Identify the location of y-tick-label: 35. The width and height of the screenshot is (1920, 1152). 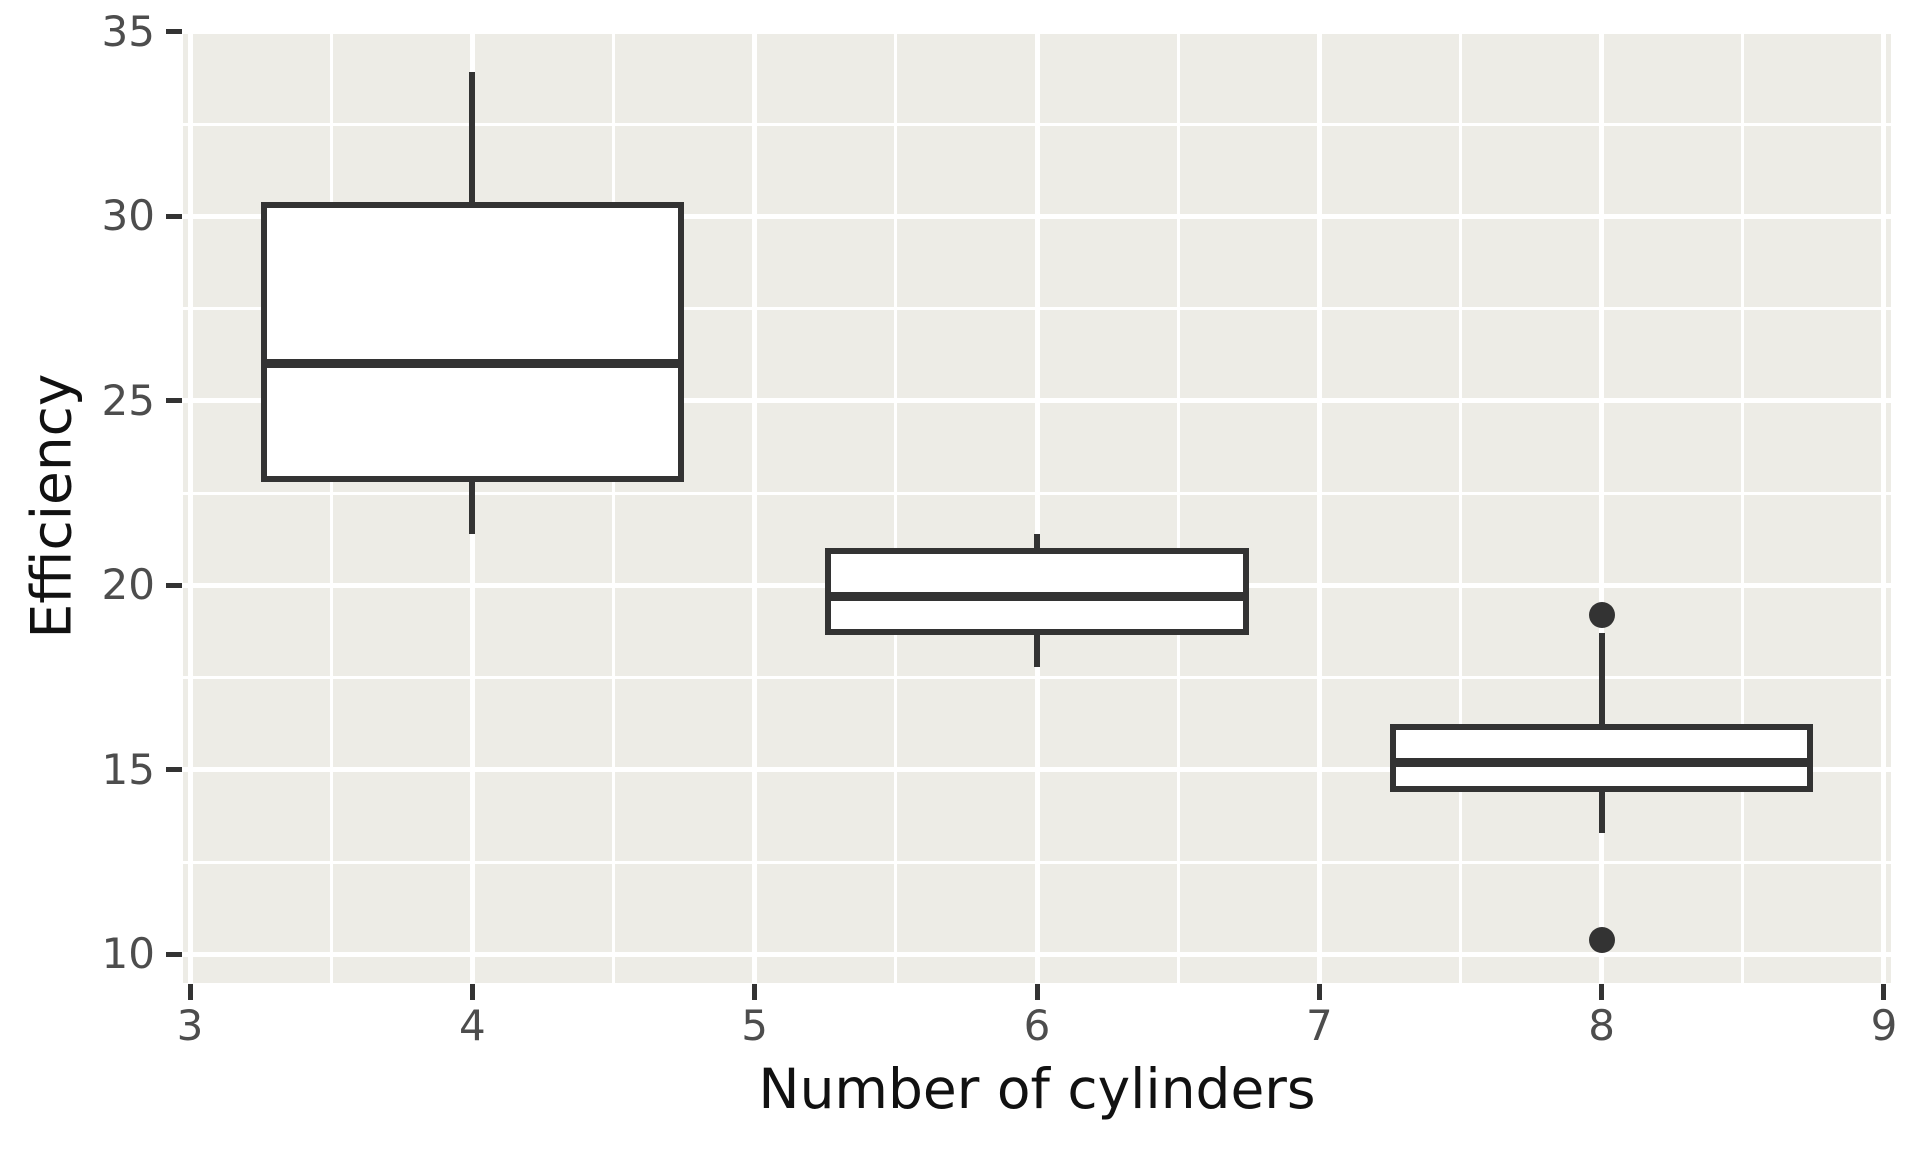
(128, 31).